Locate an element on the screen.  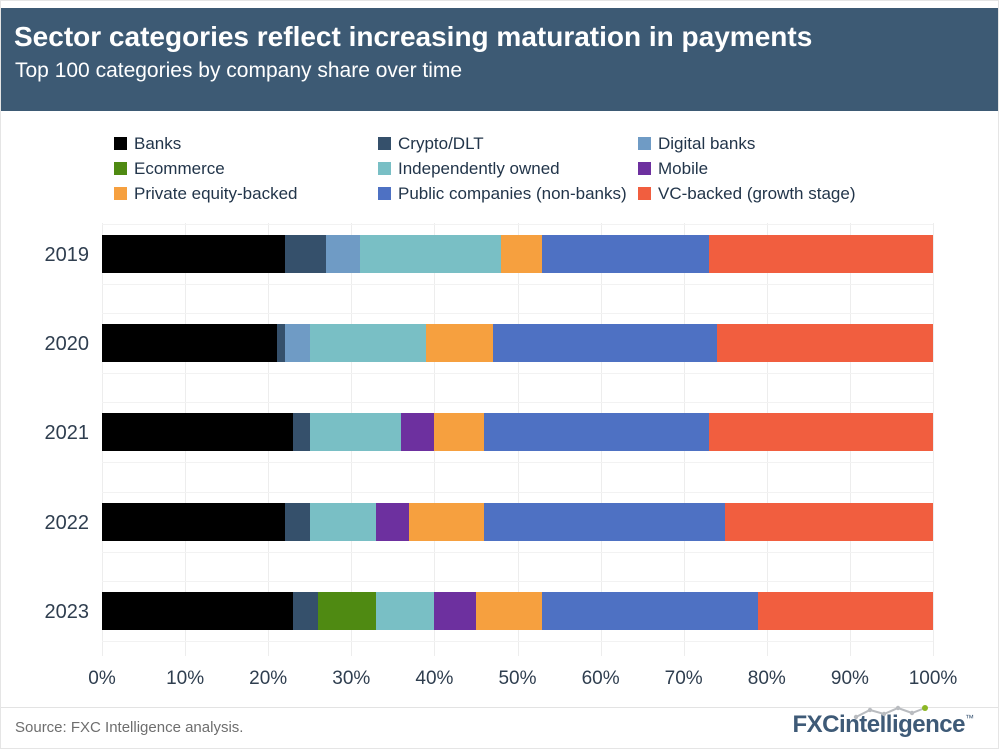
legend-label: Crypto/DLT is located at coordinates (441, 143).